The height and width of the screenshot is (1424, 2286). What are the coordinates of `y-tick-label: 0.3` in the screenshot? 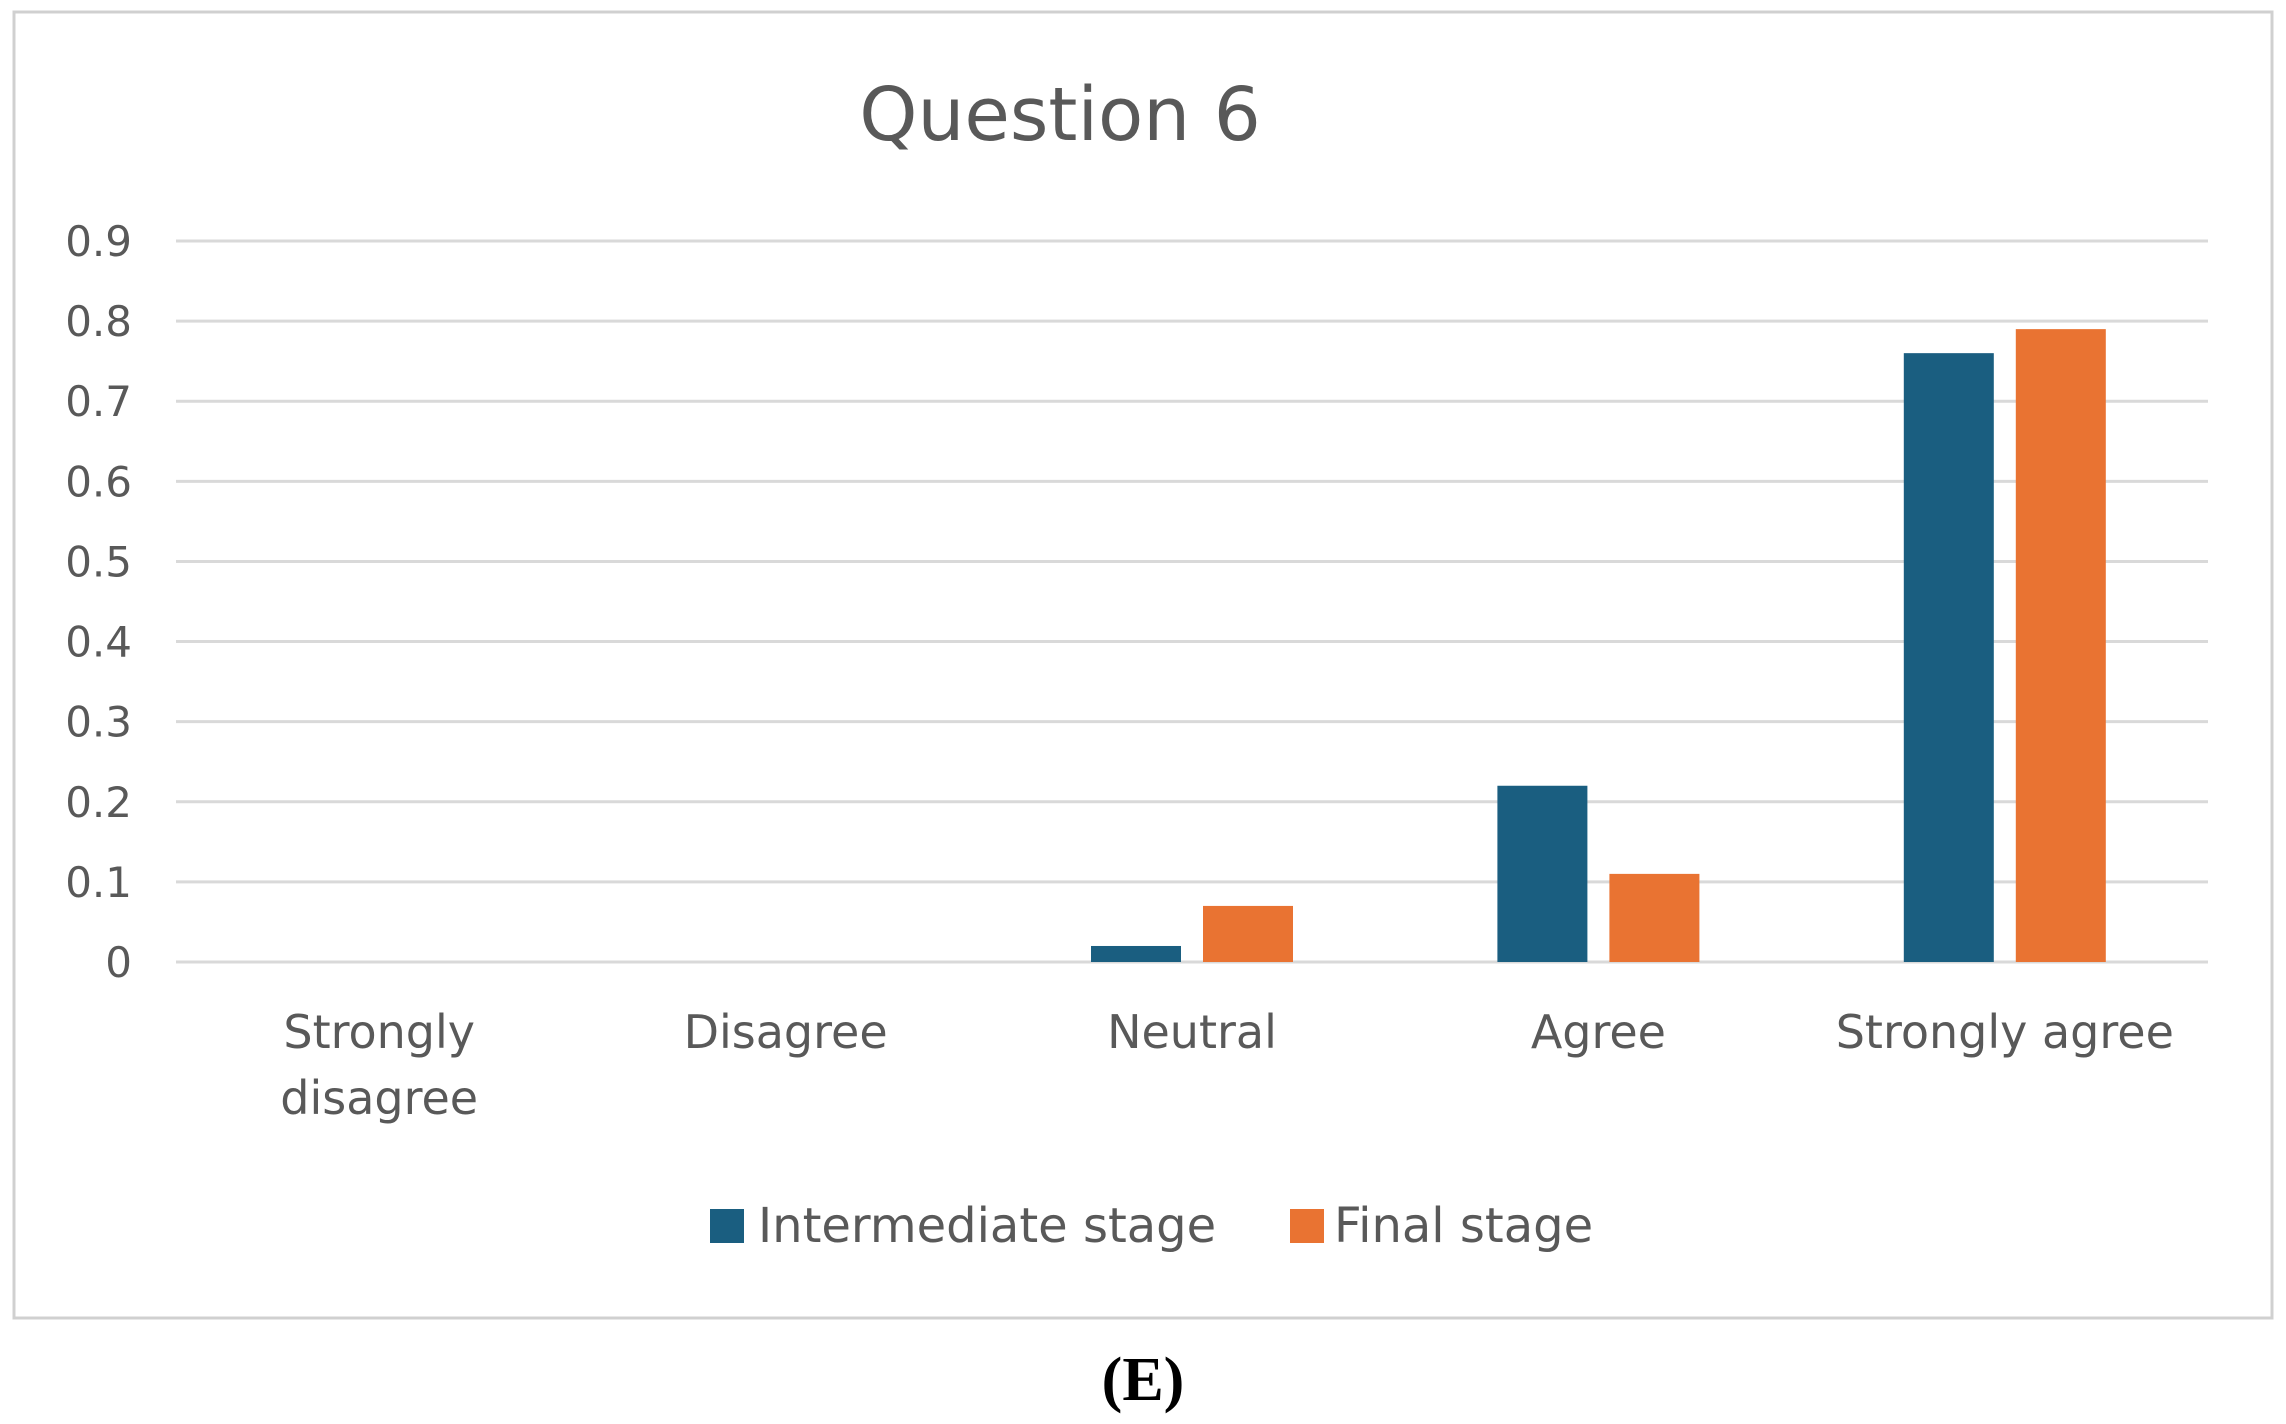 It's located at (98, 722).